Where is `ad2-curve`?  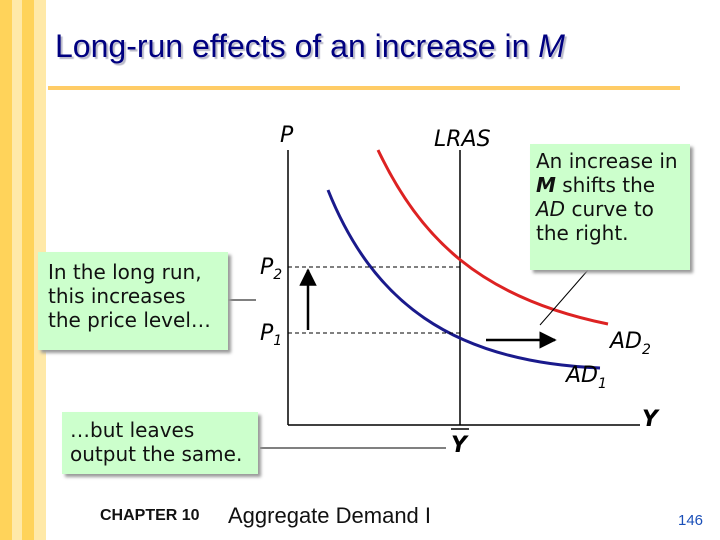 ad2-curve is located at coordinates (492, 237).